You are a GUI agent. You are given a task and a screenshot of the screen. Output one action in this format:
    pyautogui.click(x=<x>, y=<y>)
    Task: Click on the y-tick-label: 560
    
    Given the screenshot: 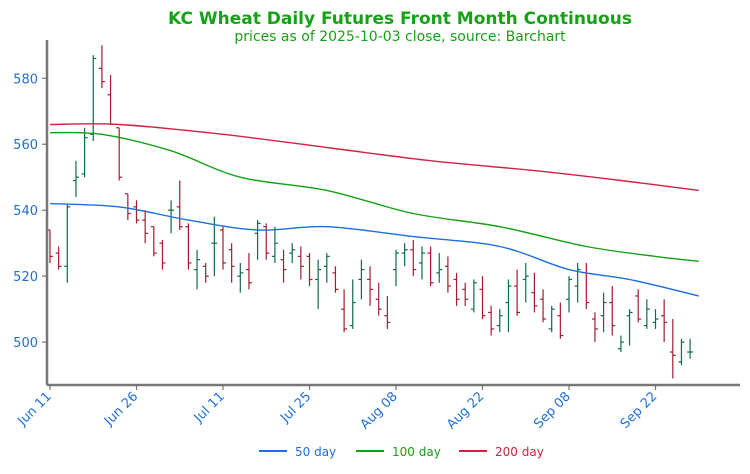 What is the action you would take?
    pyautogui.click(x=25, y=145)
    